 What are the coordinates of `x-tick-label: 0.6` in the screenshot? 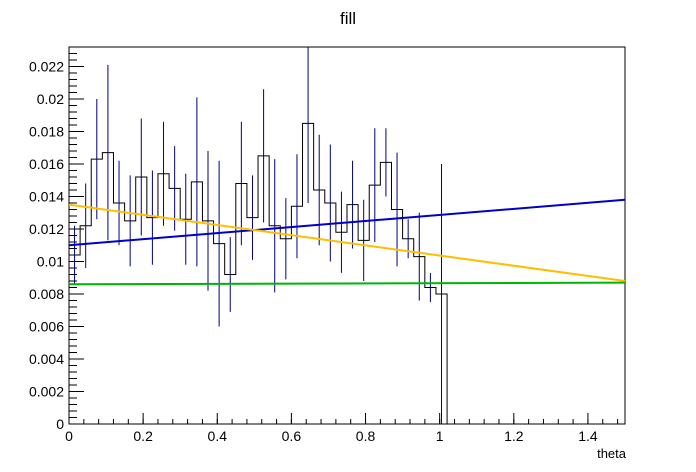 It's located at (292, 436).